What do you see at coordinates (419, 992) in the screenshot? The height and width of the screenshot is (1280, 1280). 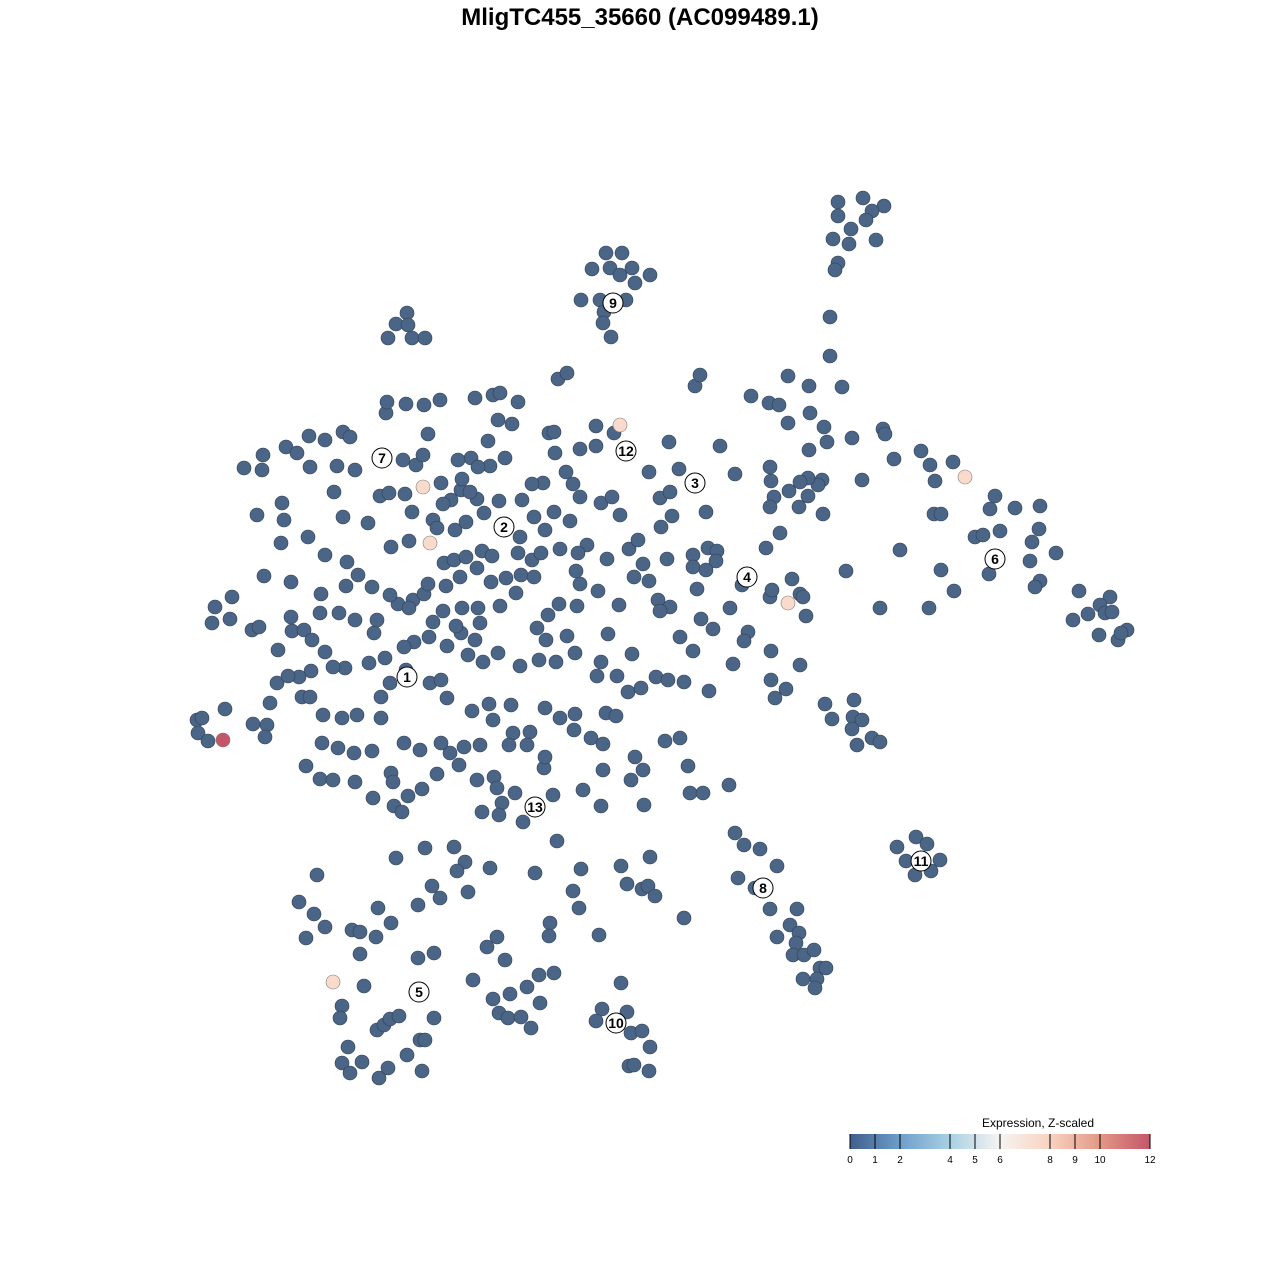 I see `cluster-label-text: 5` at bounding box center [419, 992].